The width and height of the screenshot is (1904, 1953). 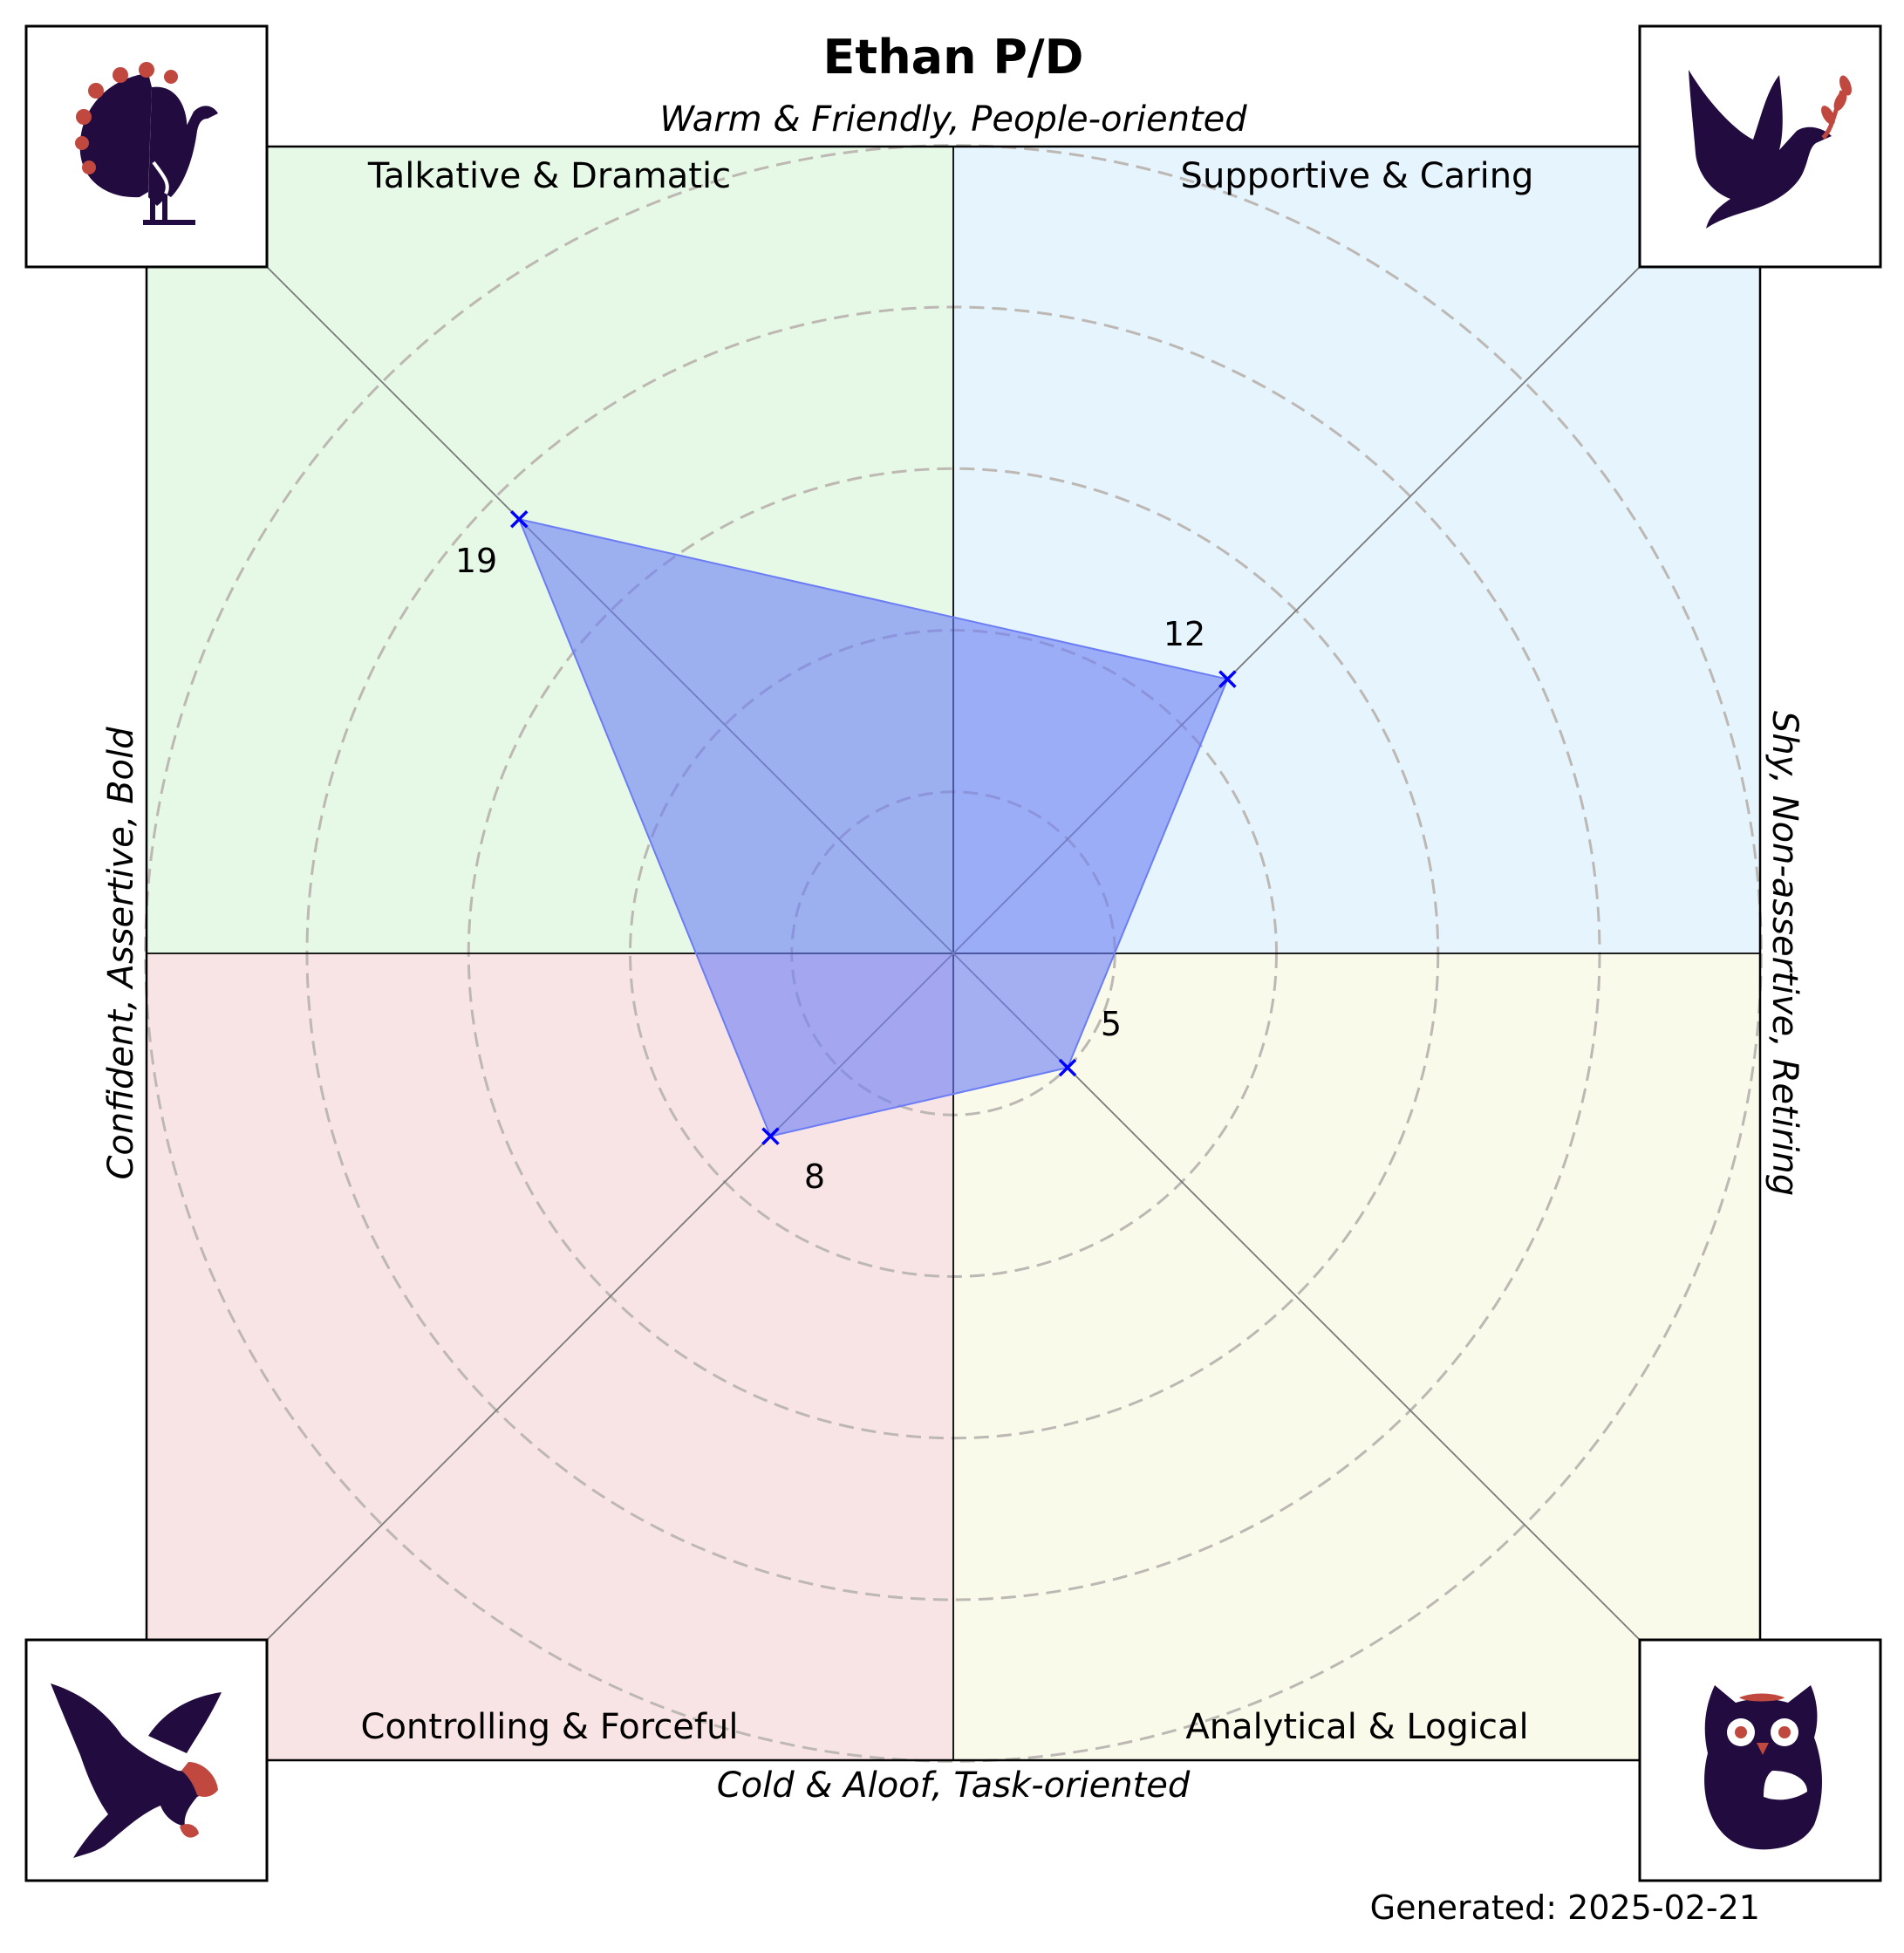 I want to click on data-series, so click(x=873, y=827).